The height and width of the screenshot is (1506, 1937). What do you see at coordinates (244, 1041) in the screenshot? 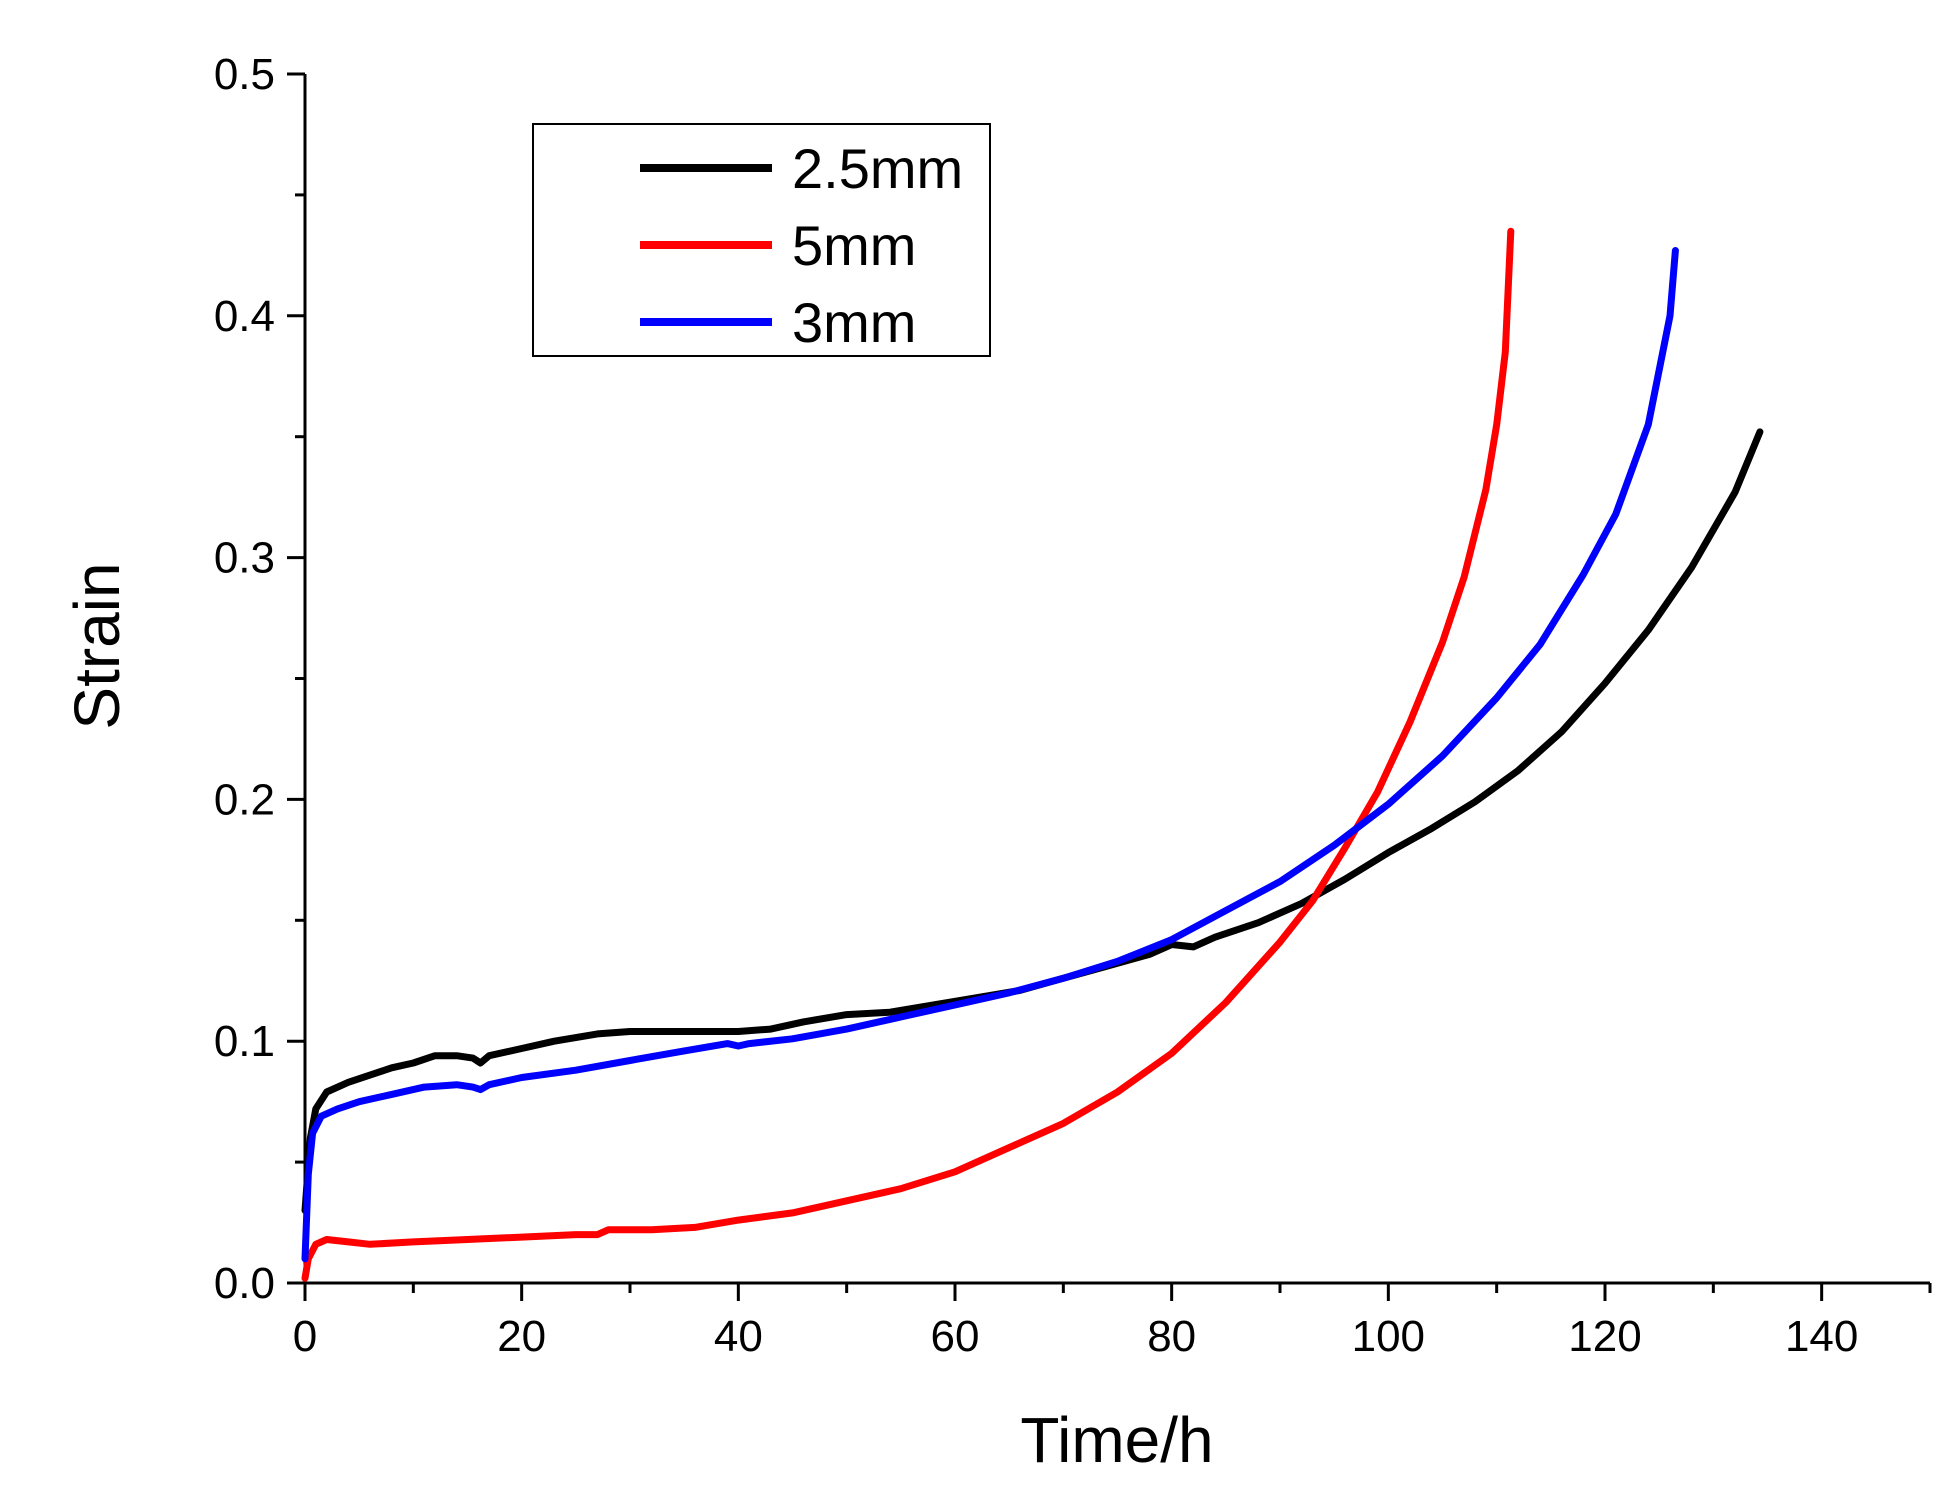
I see `y-tick-label: 0.1` at bounding box center [244, 1041].